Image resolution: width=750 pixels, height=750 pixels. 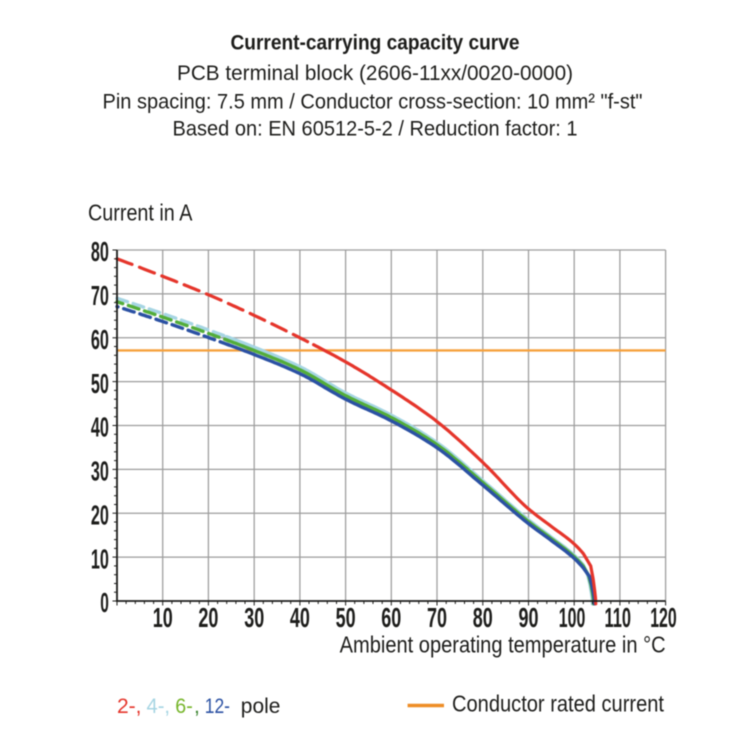 What do you see at coordinates (217, 706) in the screenshot?
I see `svg-text: 12-` at bounding box center [217, 706].